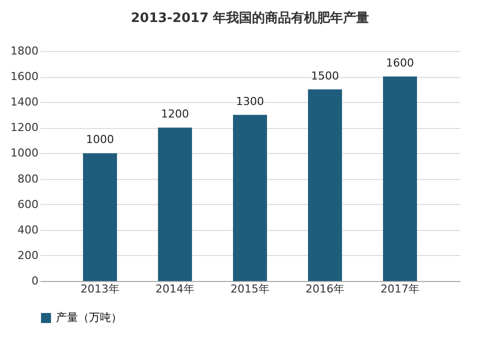 The image size is (500, 362). I want to click on x-tick-label: 2014年, so click(175, 289).